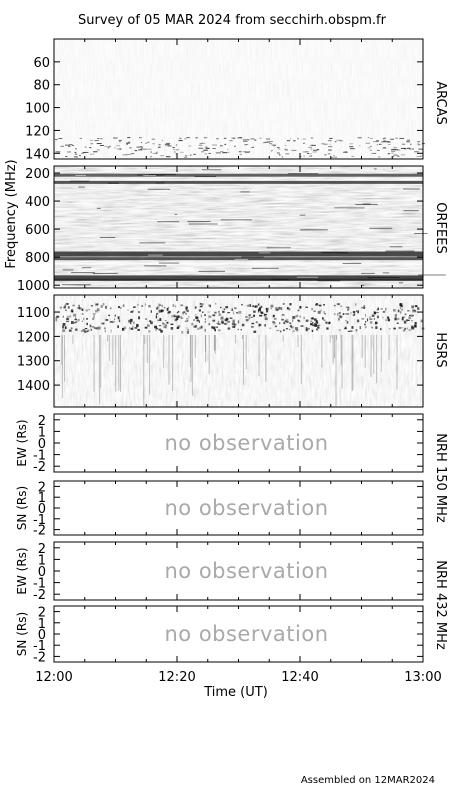  What do you see at coordinates (238, 259) in the screenshot?
I see `orfees-band` at bounding box center [238, 259].